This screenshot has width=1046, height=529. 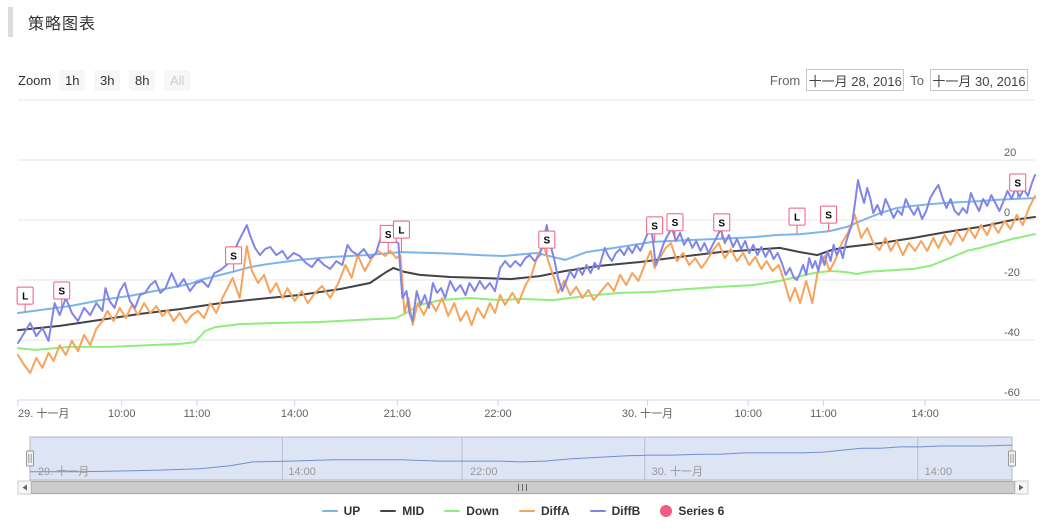 I want to click on zoom-button-all: All, so click(x=177, y=80).